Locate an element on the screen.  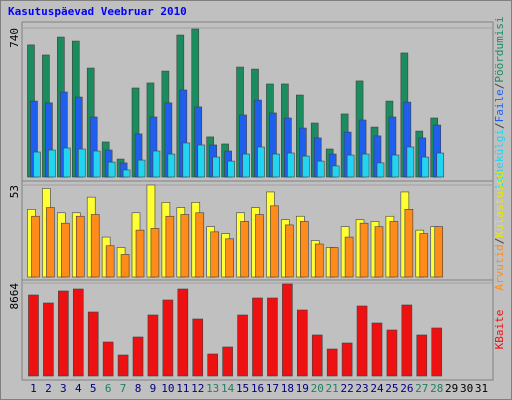
y-tick-label: 740 is located at coordinates (14, 38).